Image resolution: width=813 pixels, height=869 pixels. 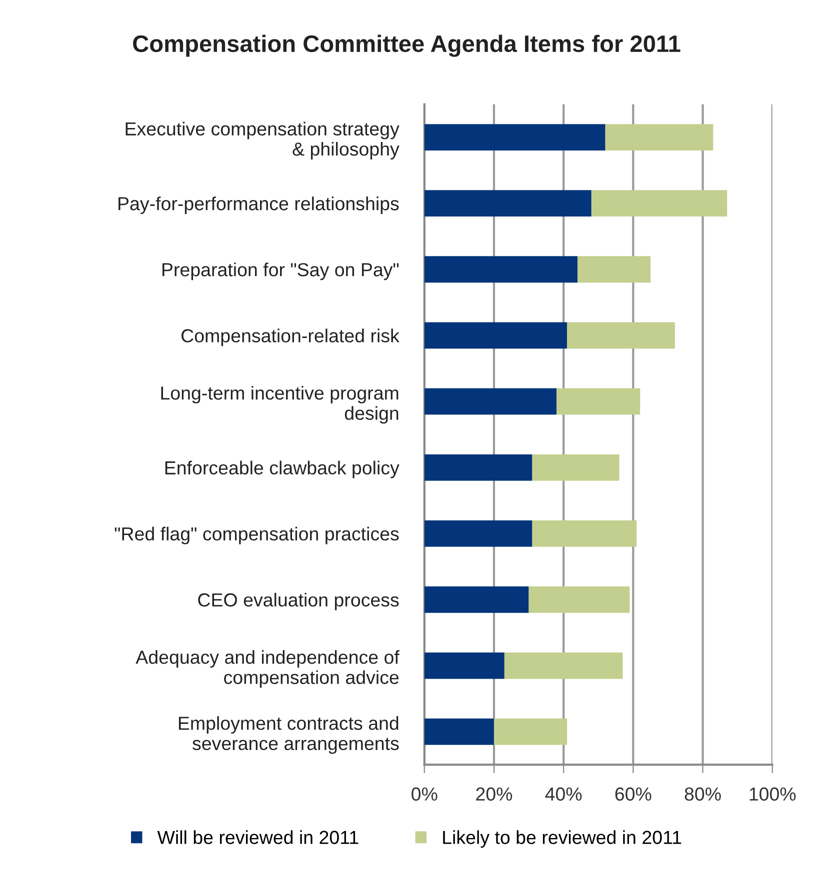 What do you see at coordinates (406, 45) in the screenshot?
I see `chart-title: Compensation Committee Agenda Items for 2011` at bounding box center [406, 45].